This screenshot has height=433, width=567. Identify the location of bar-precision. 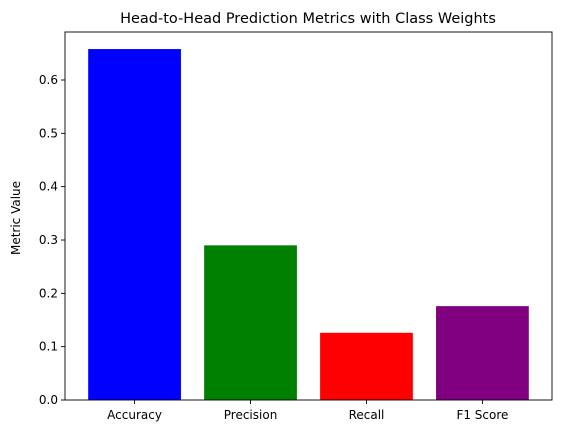
(250, 322).